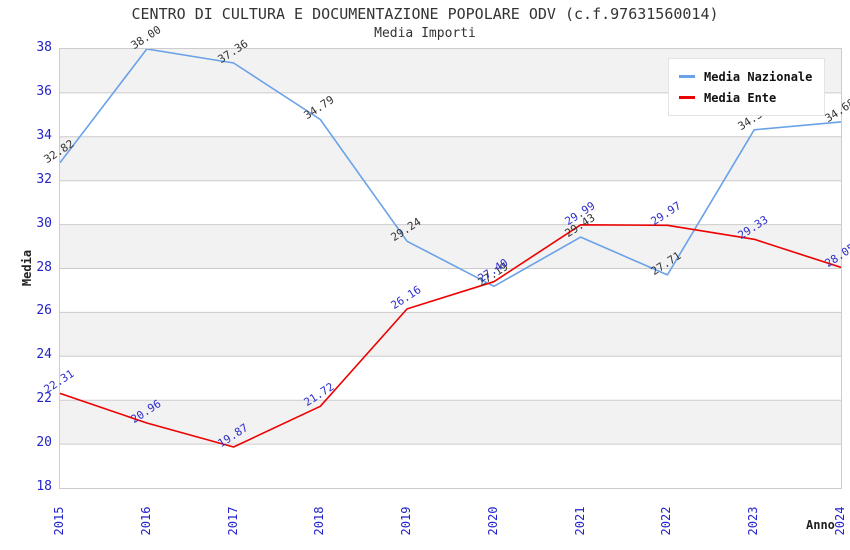  I want to click on x-tick-label: 2015, so click(59, 521).